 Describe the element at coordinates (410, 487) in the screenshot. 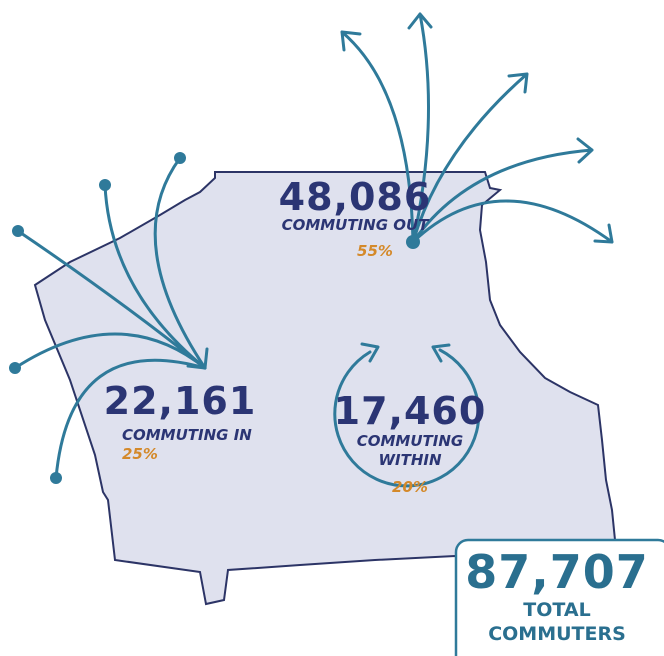

I see `within-percent: 20%` at that location.